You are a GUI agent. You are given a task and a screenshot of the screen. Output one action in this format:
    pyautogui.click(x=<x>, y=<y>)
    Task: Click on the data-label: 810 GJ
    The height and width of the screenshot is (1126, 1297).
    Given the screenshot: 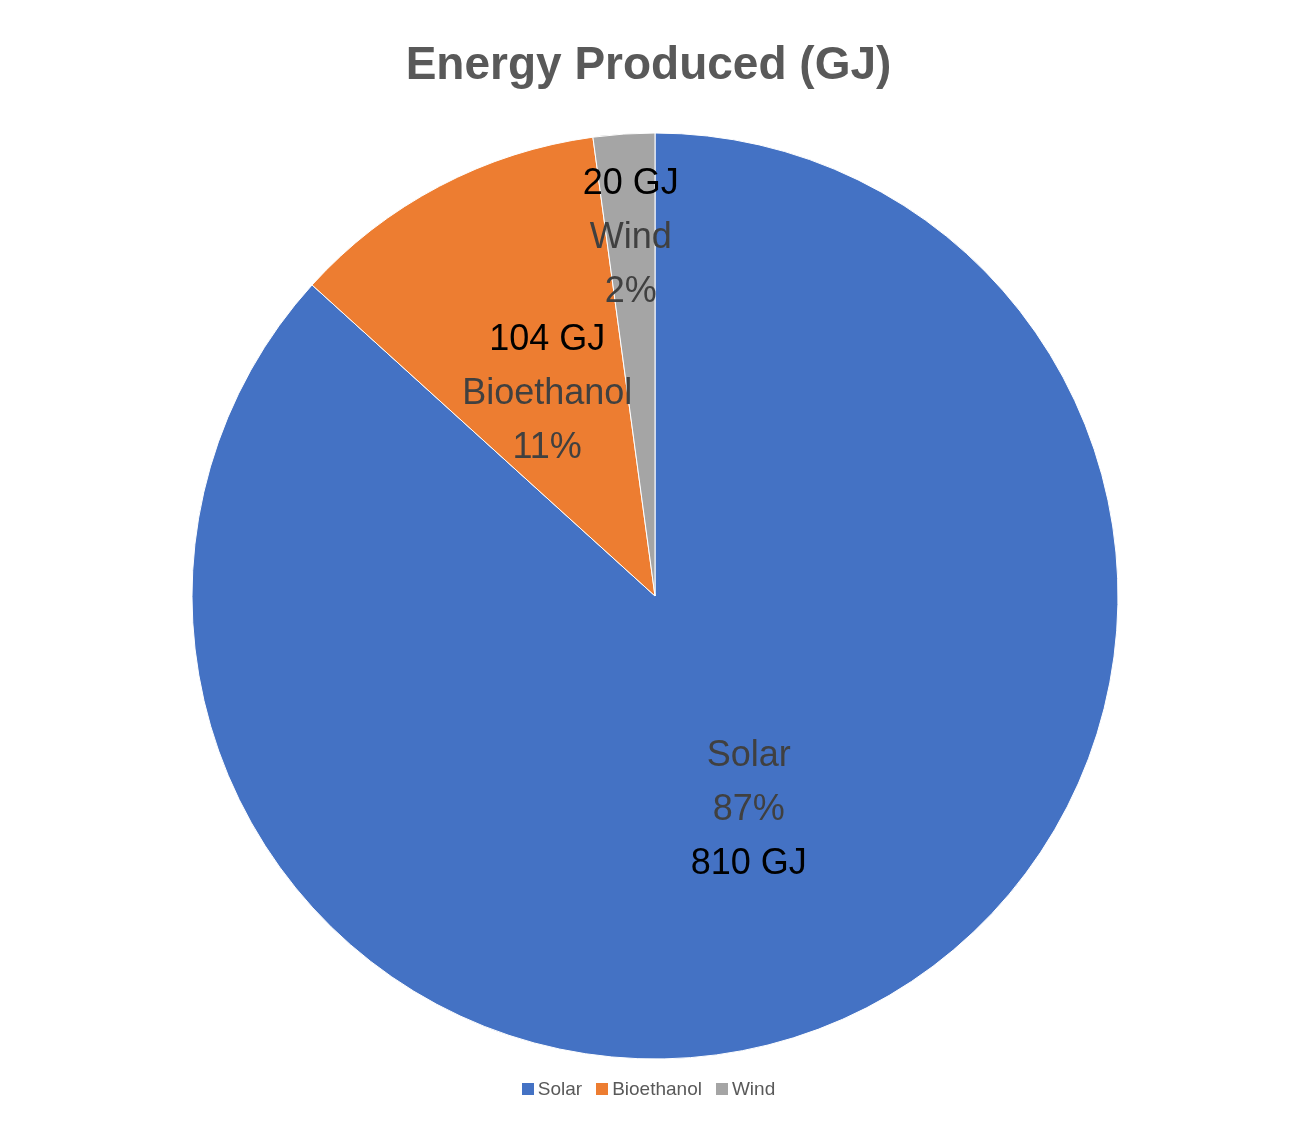 What is the action you would take?
    pyautogui.click(x=748, y=862)
    